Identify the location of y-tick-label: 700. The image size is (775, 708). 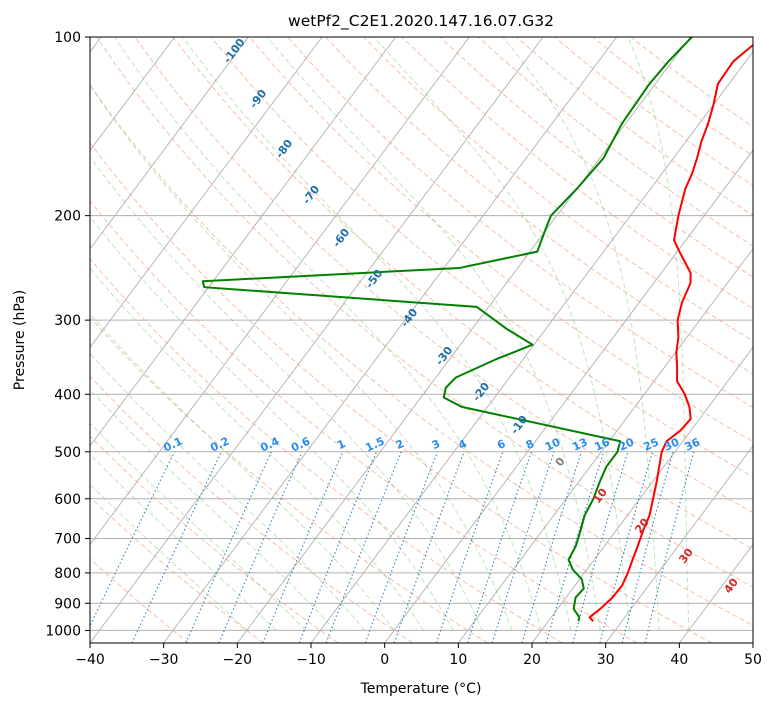
(67, 540).